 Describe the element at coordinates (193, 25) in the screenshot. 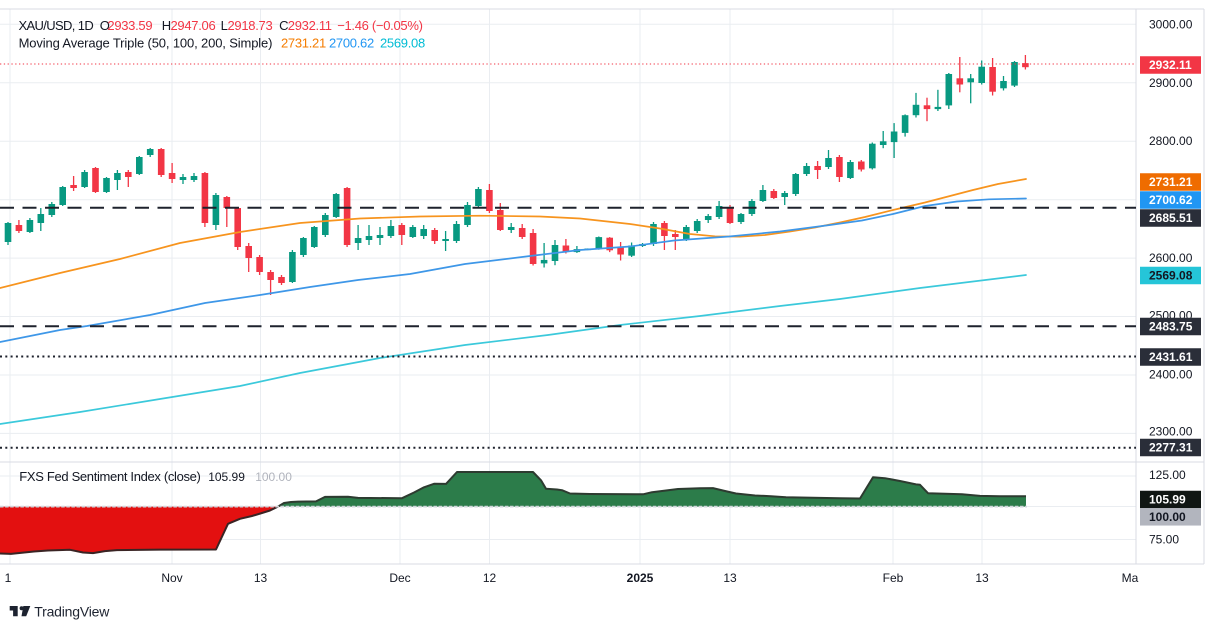

I see `svg-text: 2947.06` at that location.